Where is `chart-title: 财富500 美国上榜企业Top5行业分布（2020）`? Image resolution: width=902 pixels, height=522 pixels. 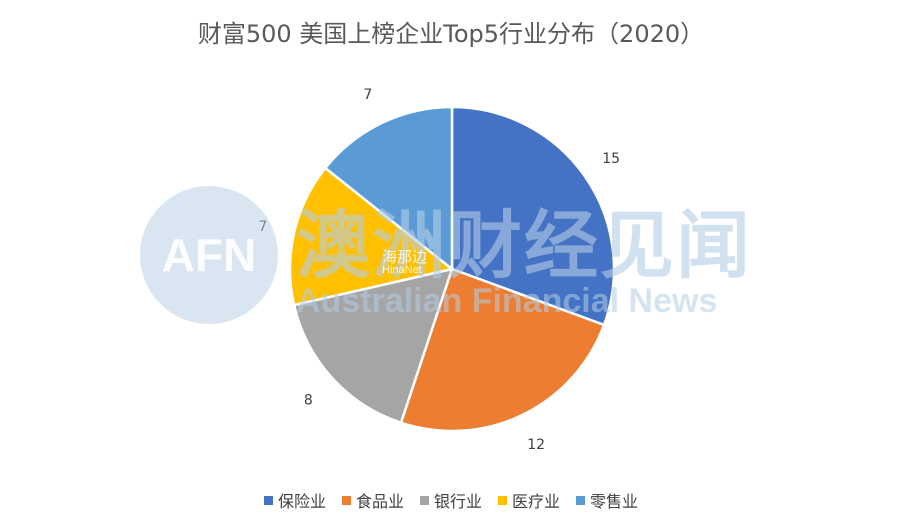 chart-title: 财富500 美国上榜企业Top5行业分布（2020） is located at coordinates (451, 34).